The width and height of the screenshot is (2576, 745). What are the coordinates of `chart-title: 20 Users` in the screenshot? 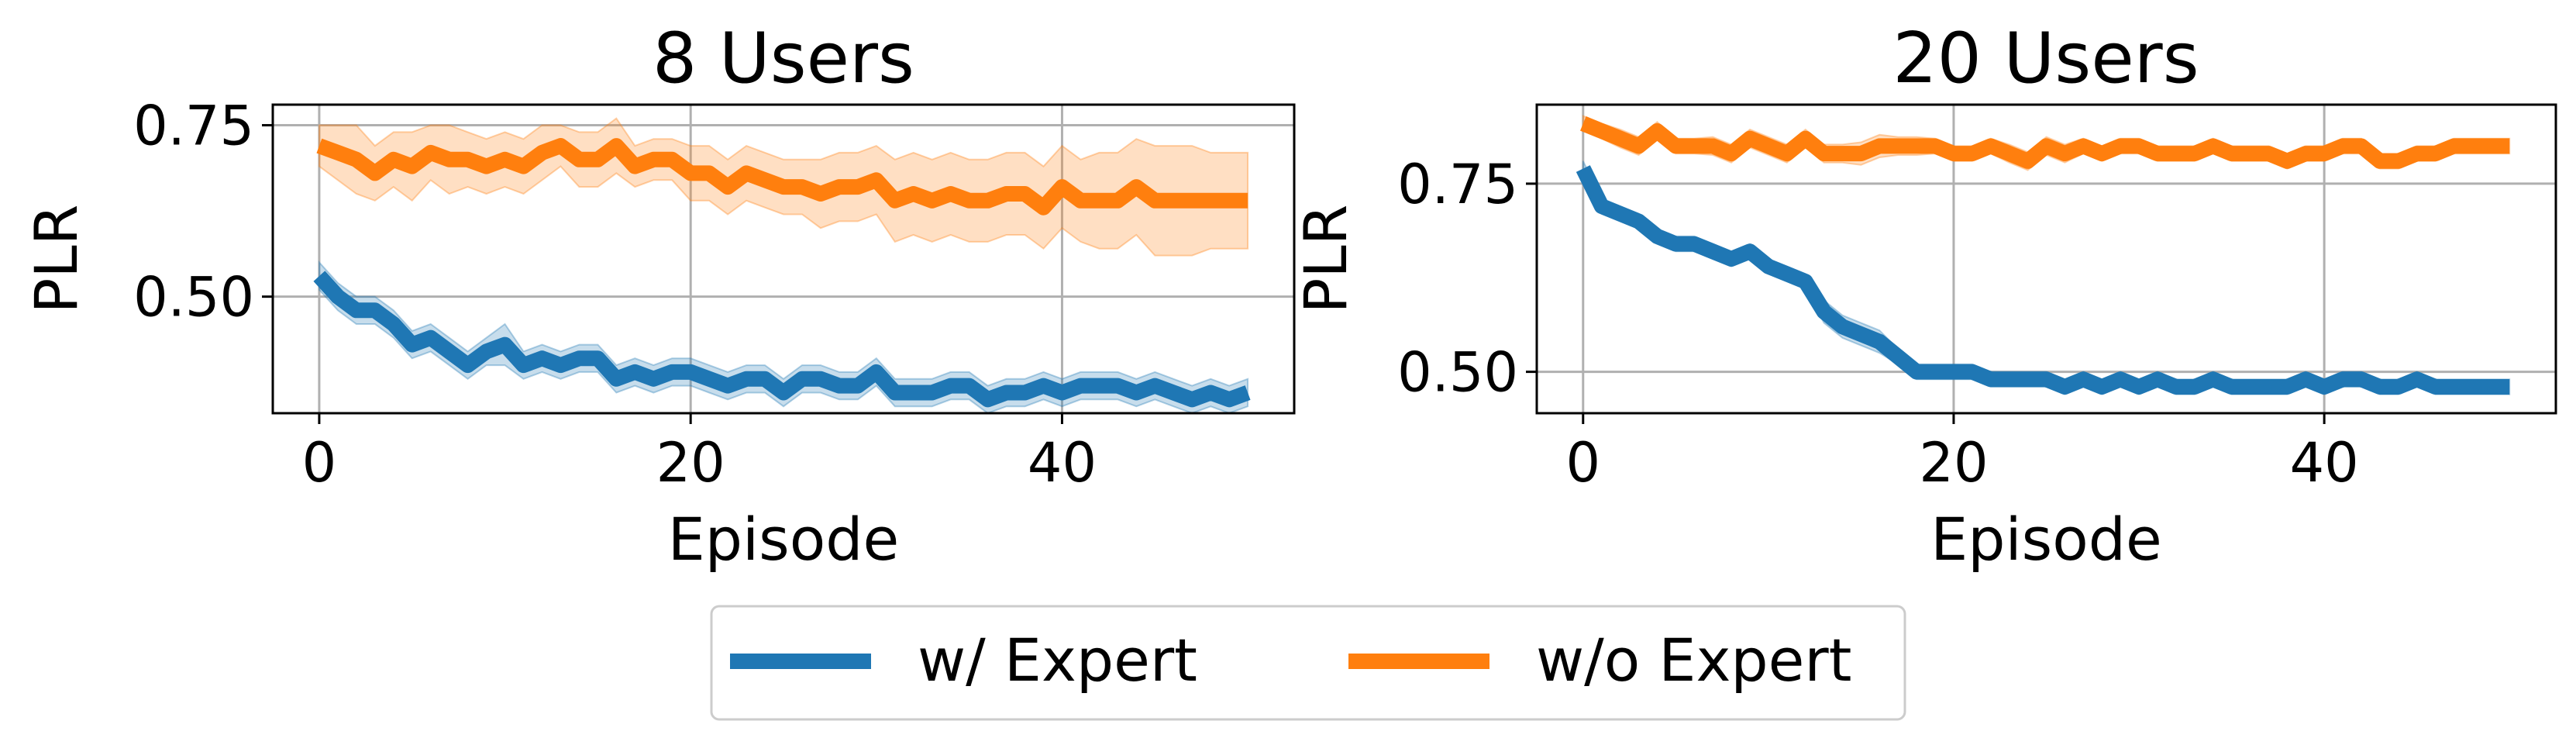 It's located at (2045, 58).